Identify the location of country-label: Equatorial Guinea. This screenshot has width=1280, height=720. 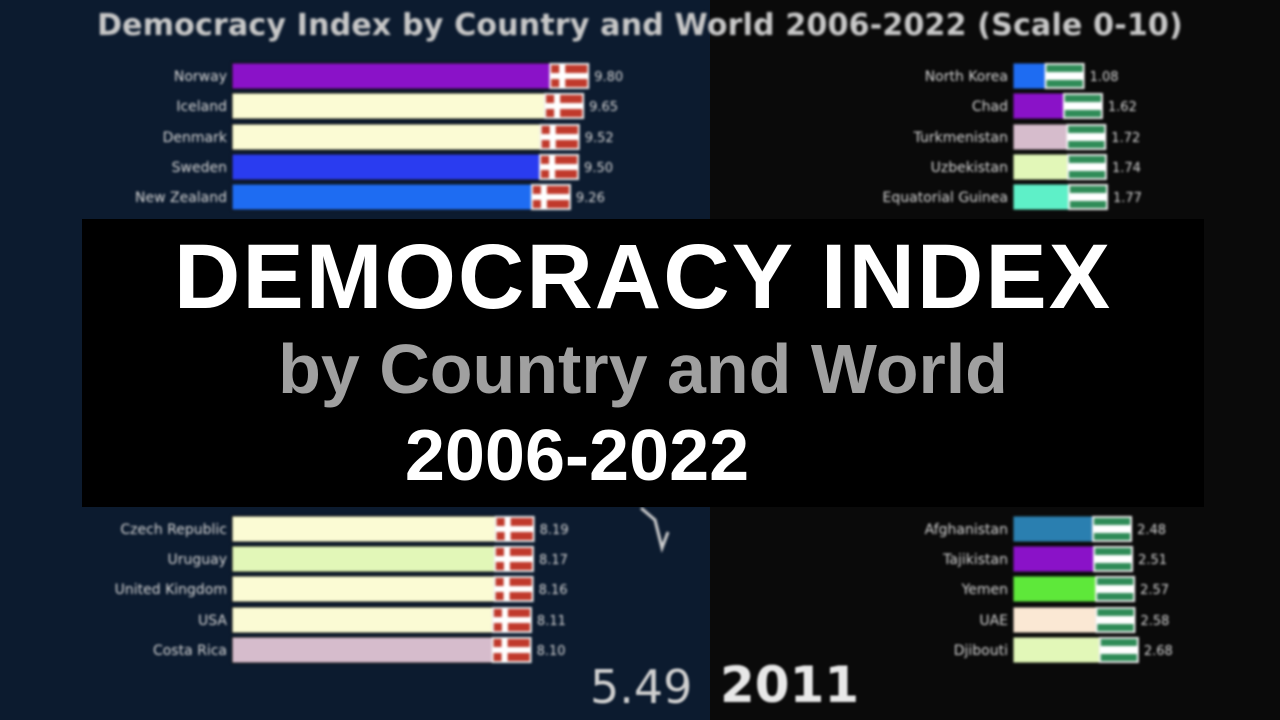
(945, 198).